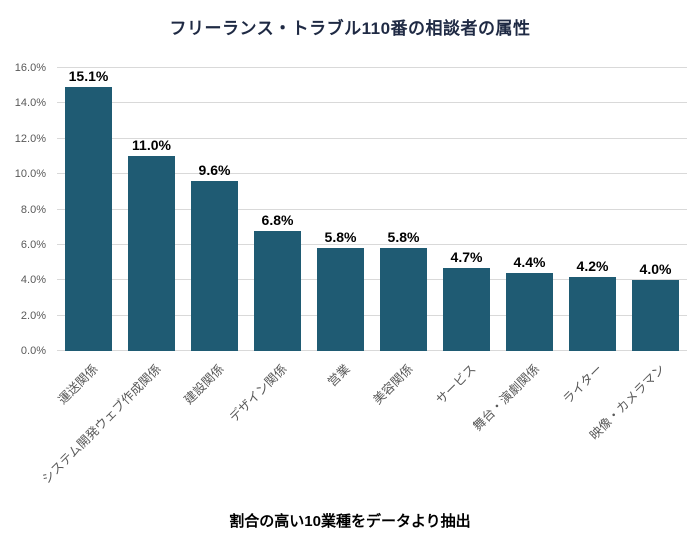 The image size is (700, 545). I want to click on y-axis: 0.0% 2.0% 4.0% 6.0% 8.0% 10.0% 12.0% 14.0% 16.0%, so click(25, 209).